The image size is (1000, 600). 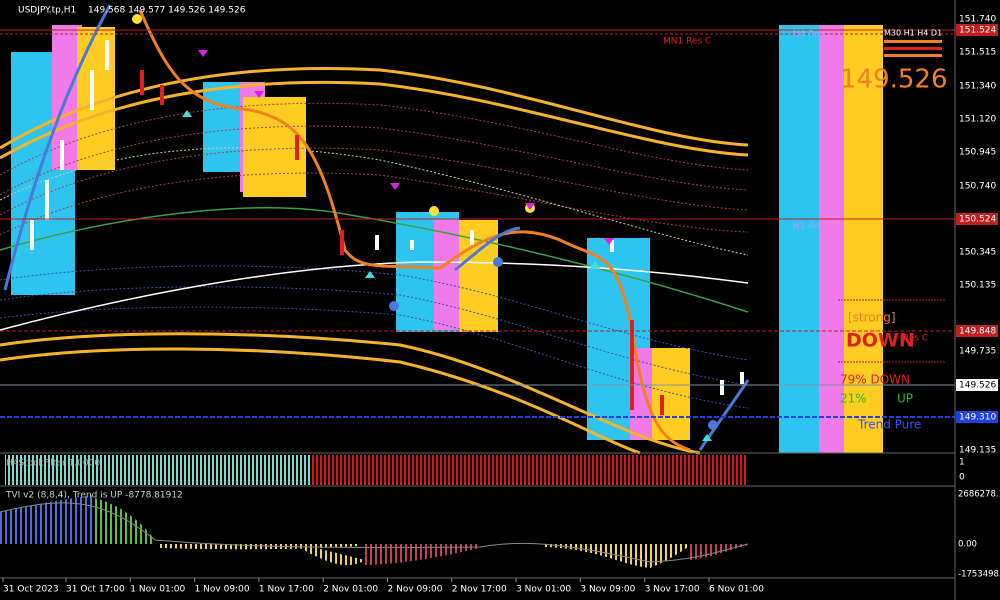 I want to click on tvi-axis-label: 0.00, so click(x=967, y=545).